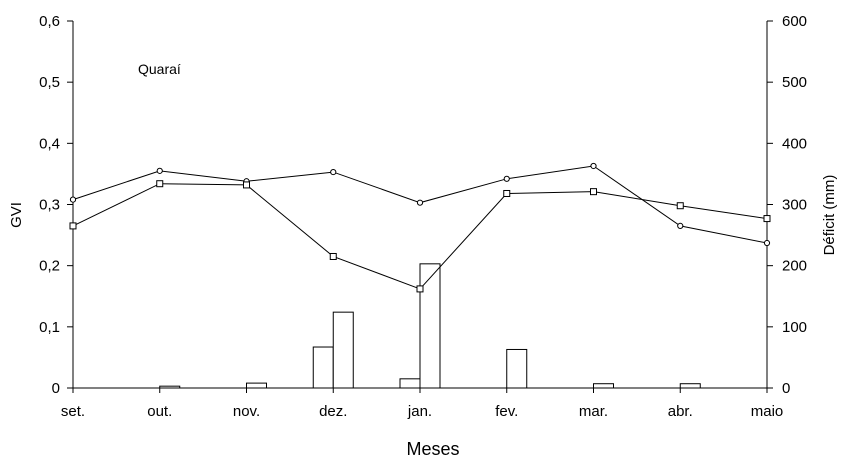  I want to click on y-tick-label-left: 0,5, so click(49, 82).